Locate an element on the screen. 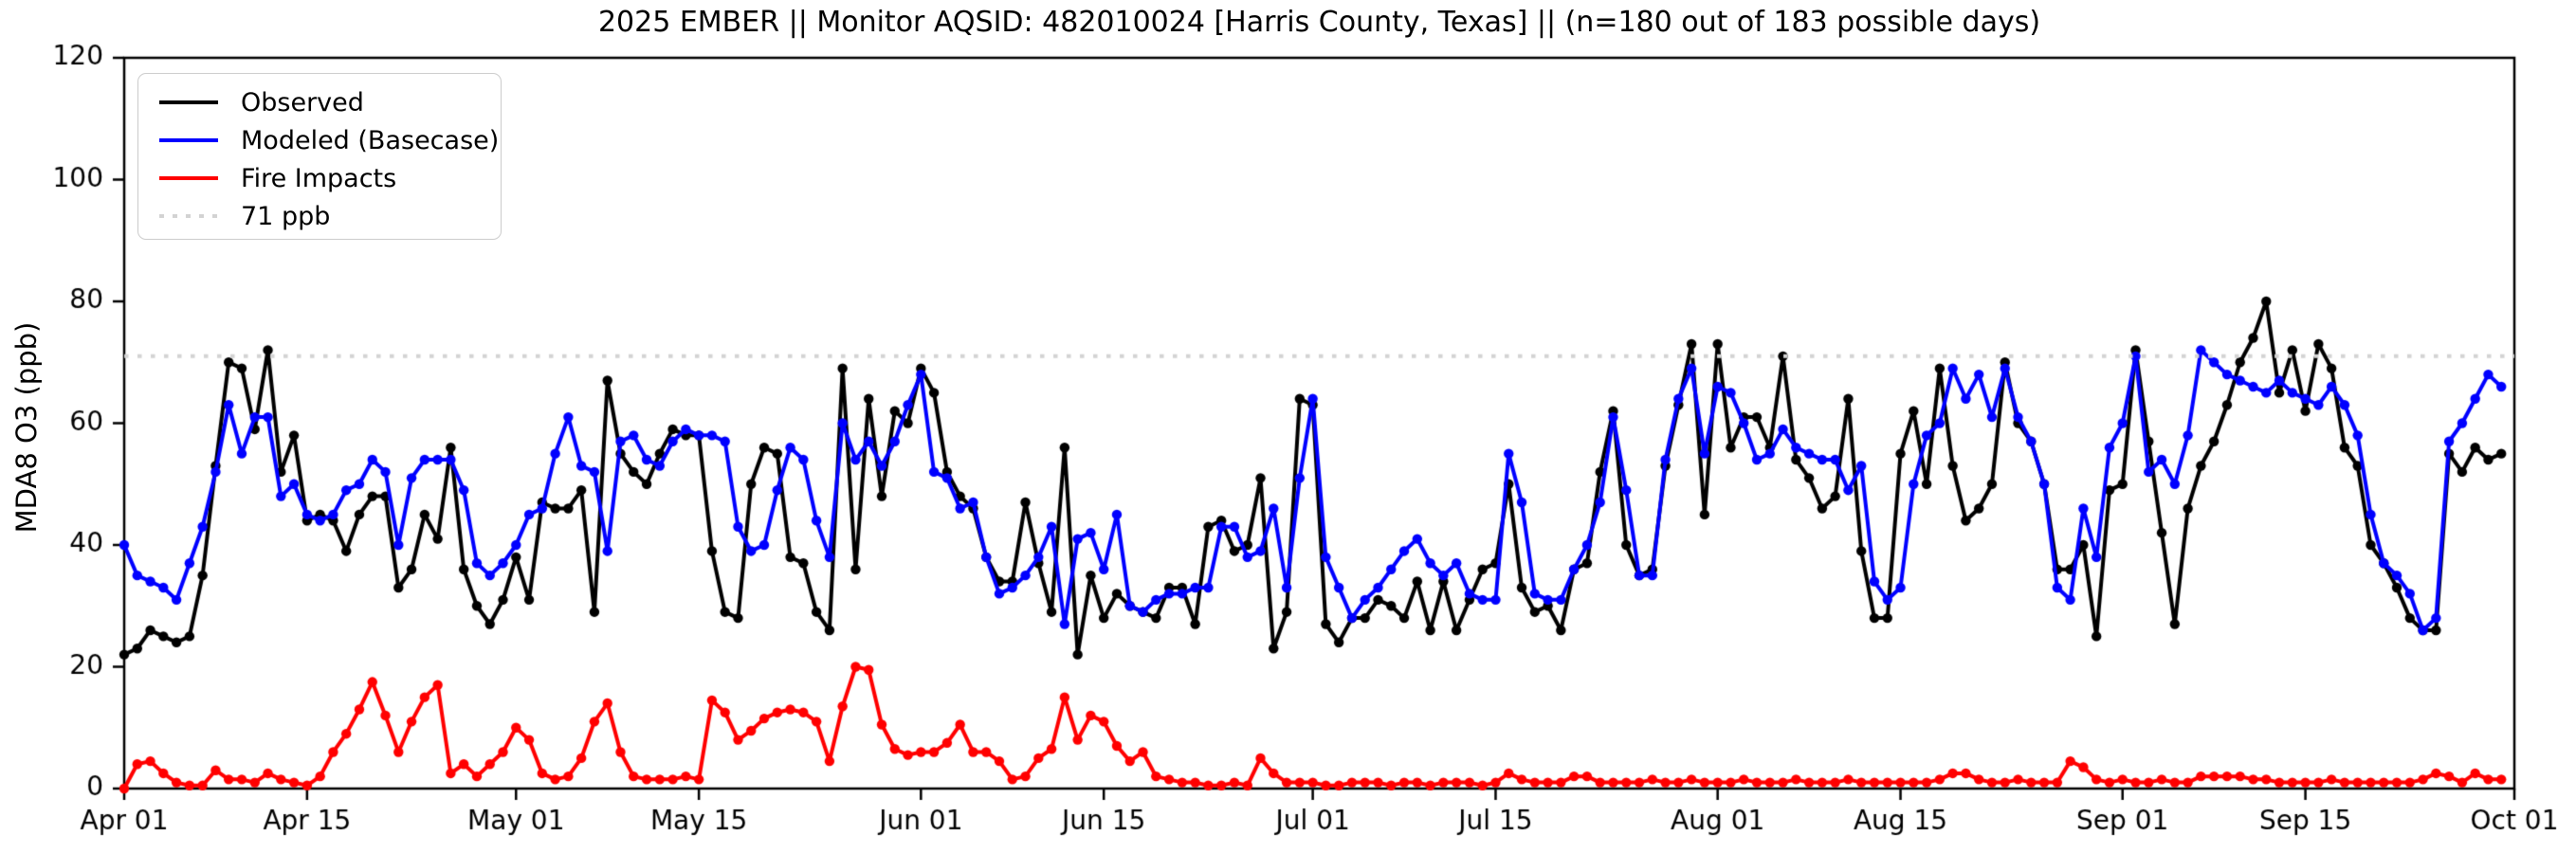  legend-item-modeled: Modeled (Basecase) is located at coordinates (319, 140).